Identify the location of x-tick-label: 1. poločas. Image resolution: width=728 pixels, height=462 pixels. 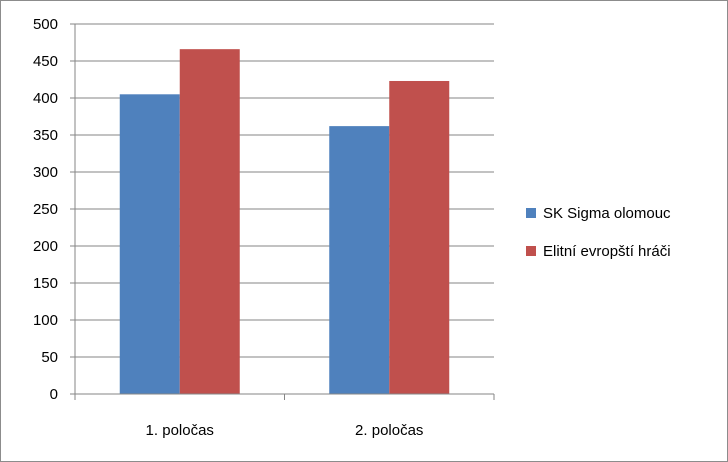
(180, 430).